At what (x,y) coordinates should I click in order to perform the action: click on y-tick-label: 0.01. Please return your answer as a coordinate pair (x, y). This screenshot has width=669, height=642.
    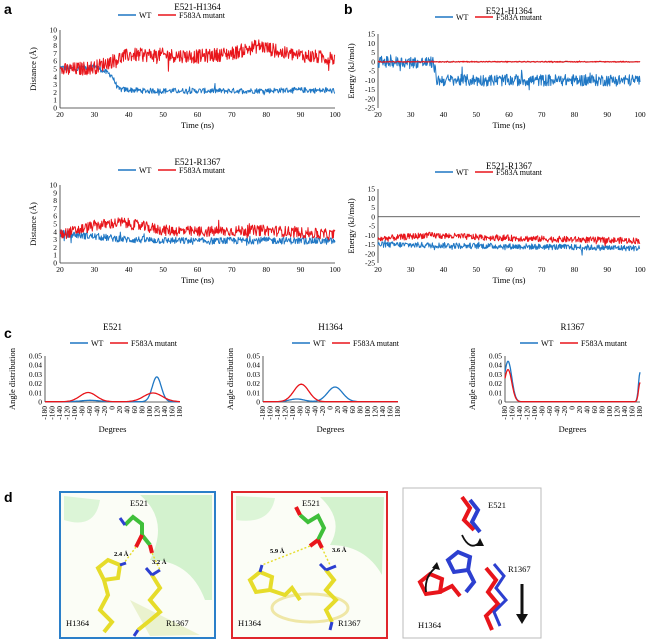
    Looking at the image, I should click on (35, 392).